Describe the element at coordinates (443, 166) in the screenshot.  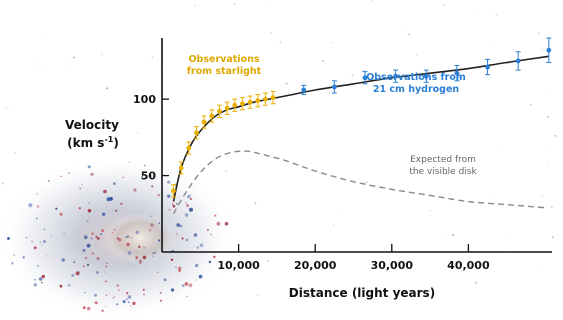
I see `expected-annotation: Expected from the visible disk` at that location.